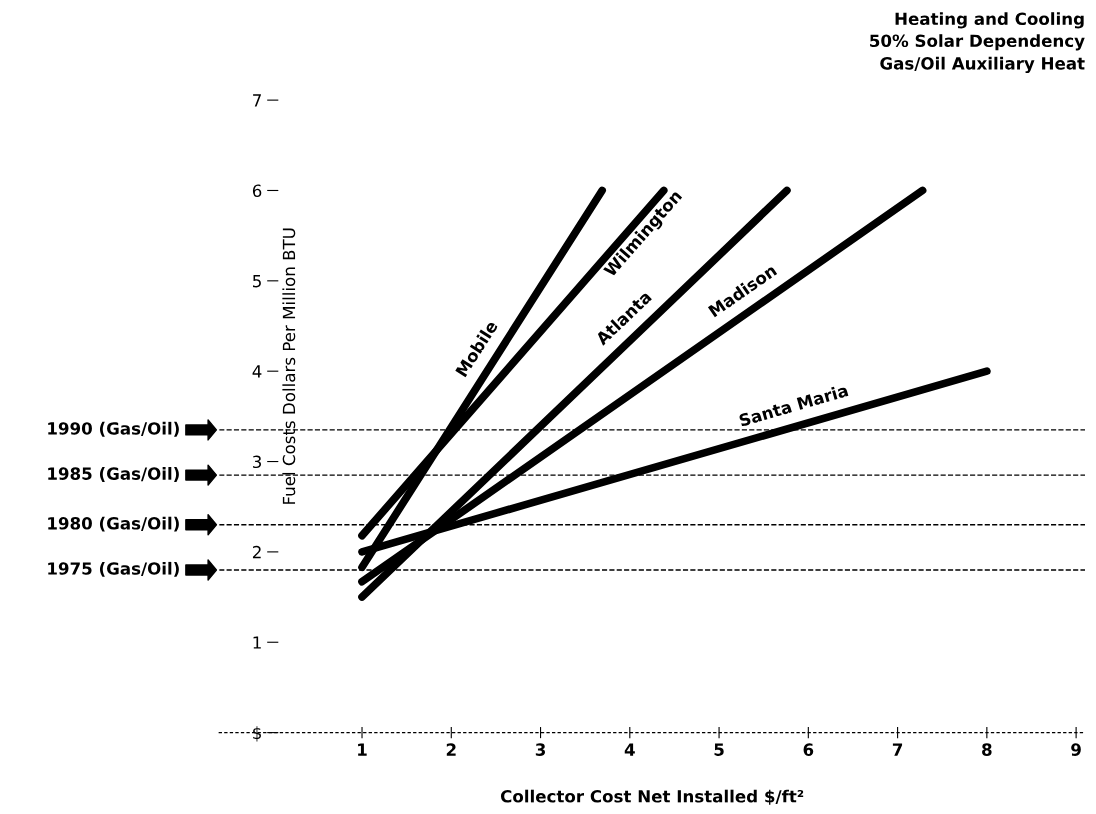  I want to click on ref-line-label: 1990 (Gas/Oil), so click(113, 429).